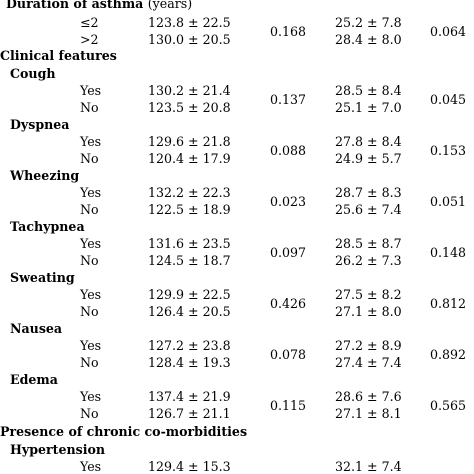  I want to click on feature-p-value-2: 0.148, so click(448, 252).